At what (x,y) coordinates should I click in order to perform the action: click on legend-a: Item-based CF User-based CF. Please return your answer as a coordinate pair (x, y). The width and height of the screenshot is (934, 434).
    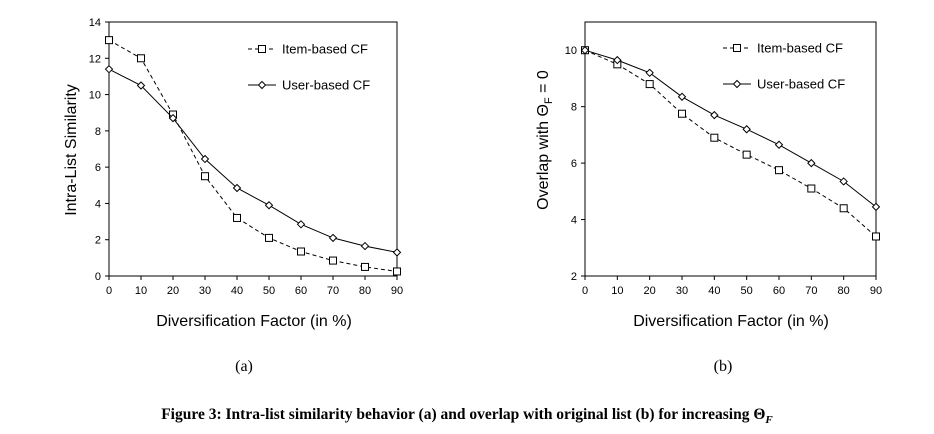
    Looking at the image, I should click on (309, 67).